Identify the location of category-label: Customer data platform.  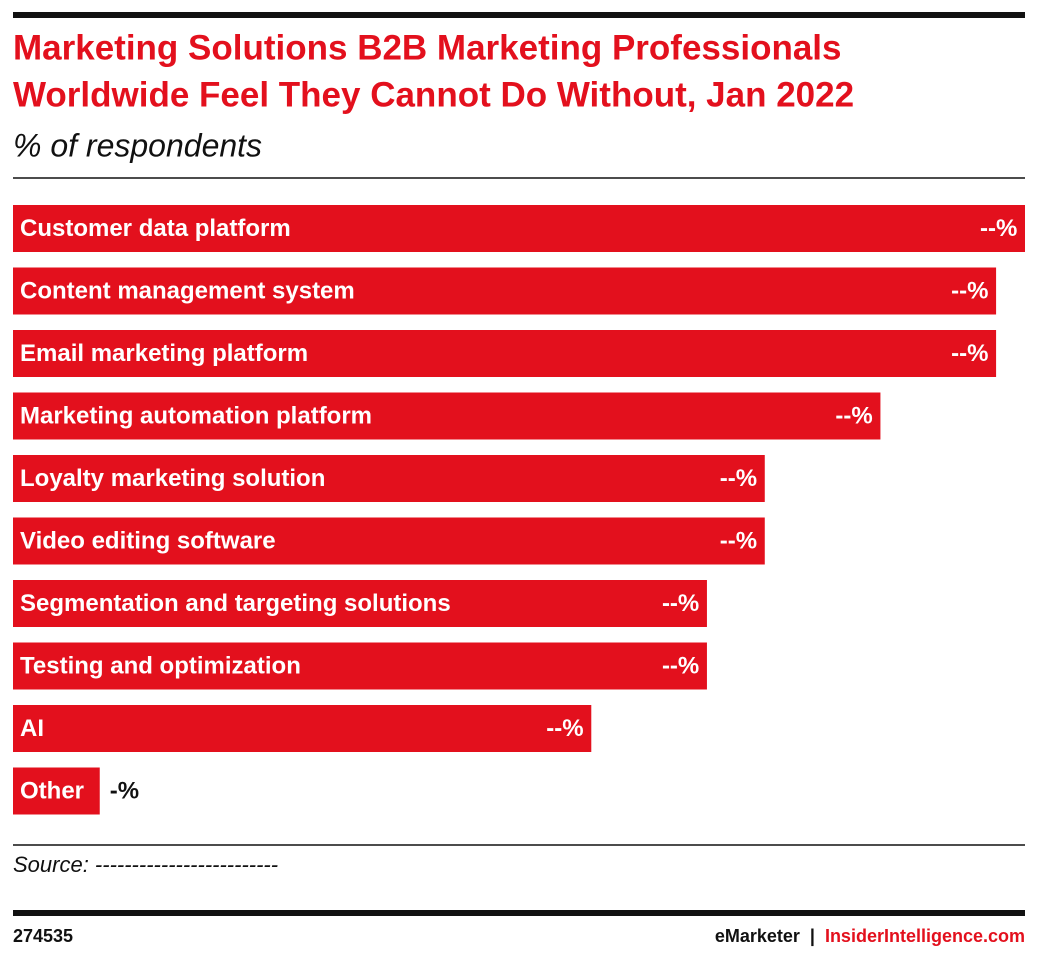
(155, 228).